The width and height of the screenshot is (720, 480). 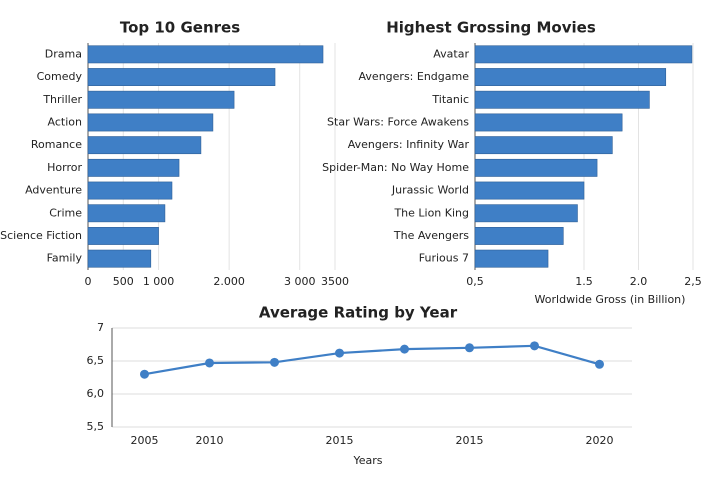 What do you see at coordinates (398, 121) in the screenshot?
I see `y-tick-label: Star Wars: Force Awakens` at bounding box center [398, 121].